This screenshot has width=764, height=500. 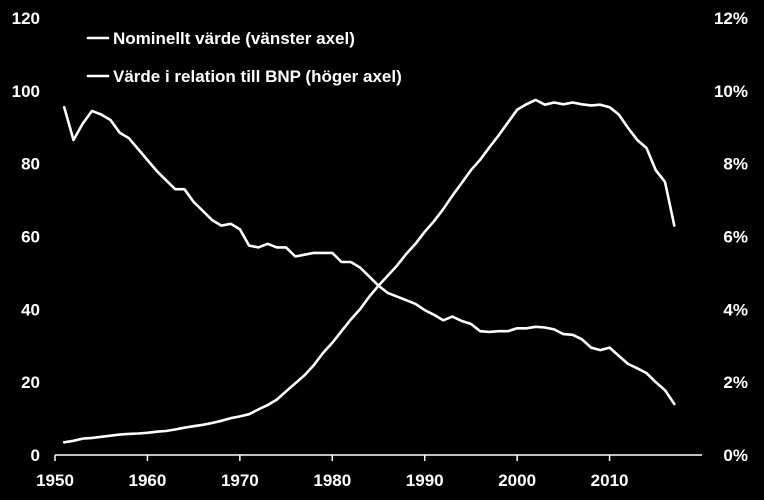 What do you see at coordinates (735, 455) in the screenshot?
I see `y-right-tick-label: 0%` at bounding box center [735, 455].